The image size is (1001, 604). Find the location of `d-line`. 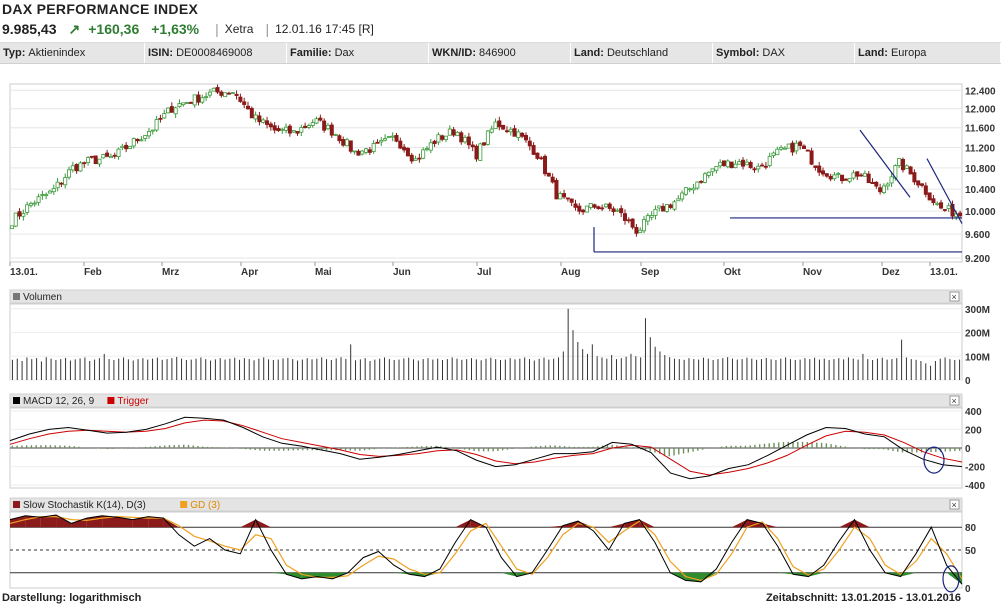

d-line is located at coordinates (486, 548).